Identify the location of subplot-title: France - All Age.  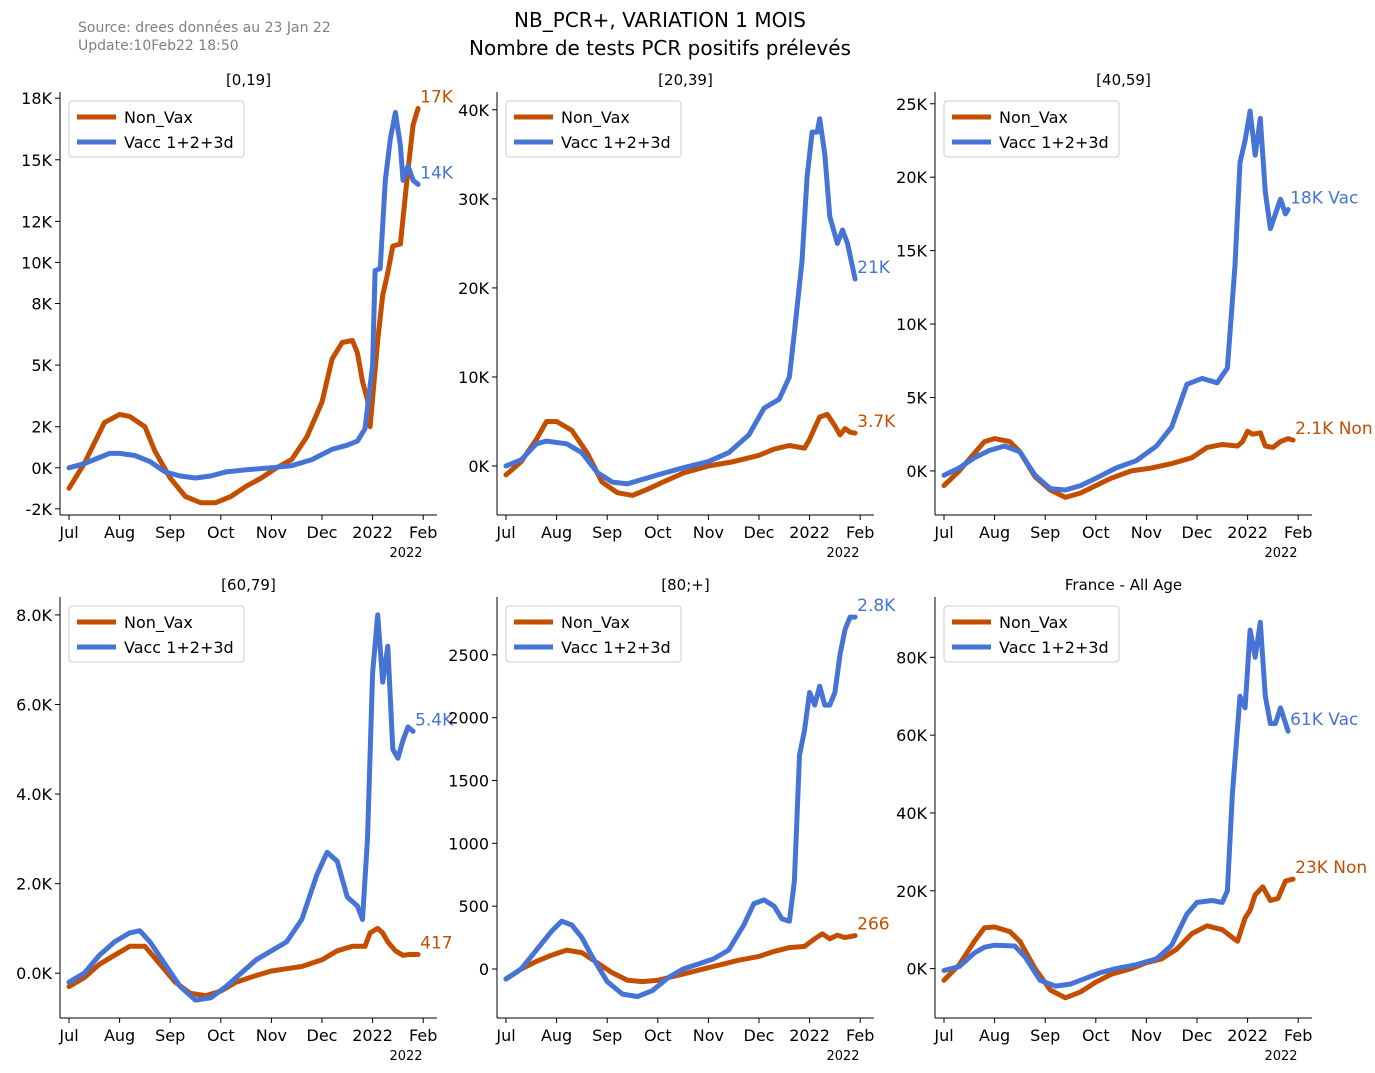
(1123, 585).